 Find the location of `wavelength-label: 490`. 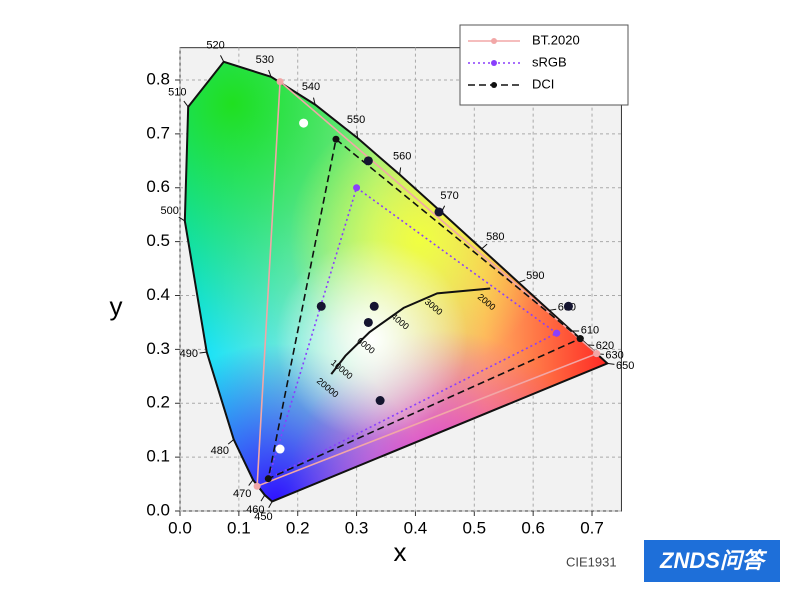

wavelength-label: 490 is located at coordinates (189, 354).